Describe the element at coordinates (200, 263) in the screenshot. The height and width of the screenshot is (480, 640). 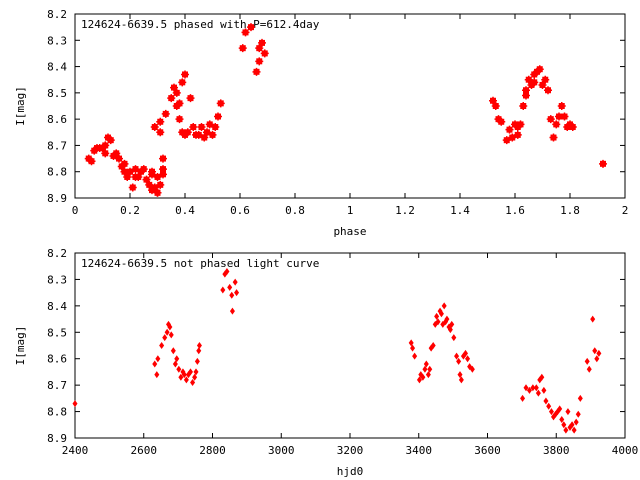
I see `chart-title: 124624-6639.5 not phased light curve` at that location.